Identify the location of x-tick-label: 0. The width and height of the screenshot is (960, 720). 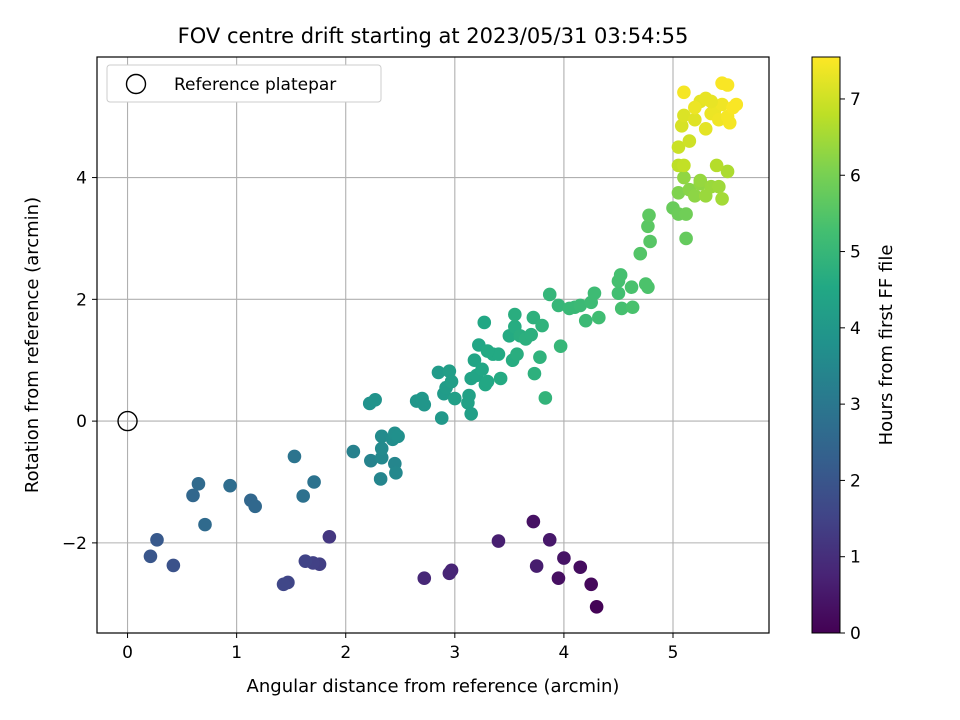
(127, 653).